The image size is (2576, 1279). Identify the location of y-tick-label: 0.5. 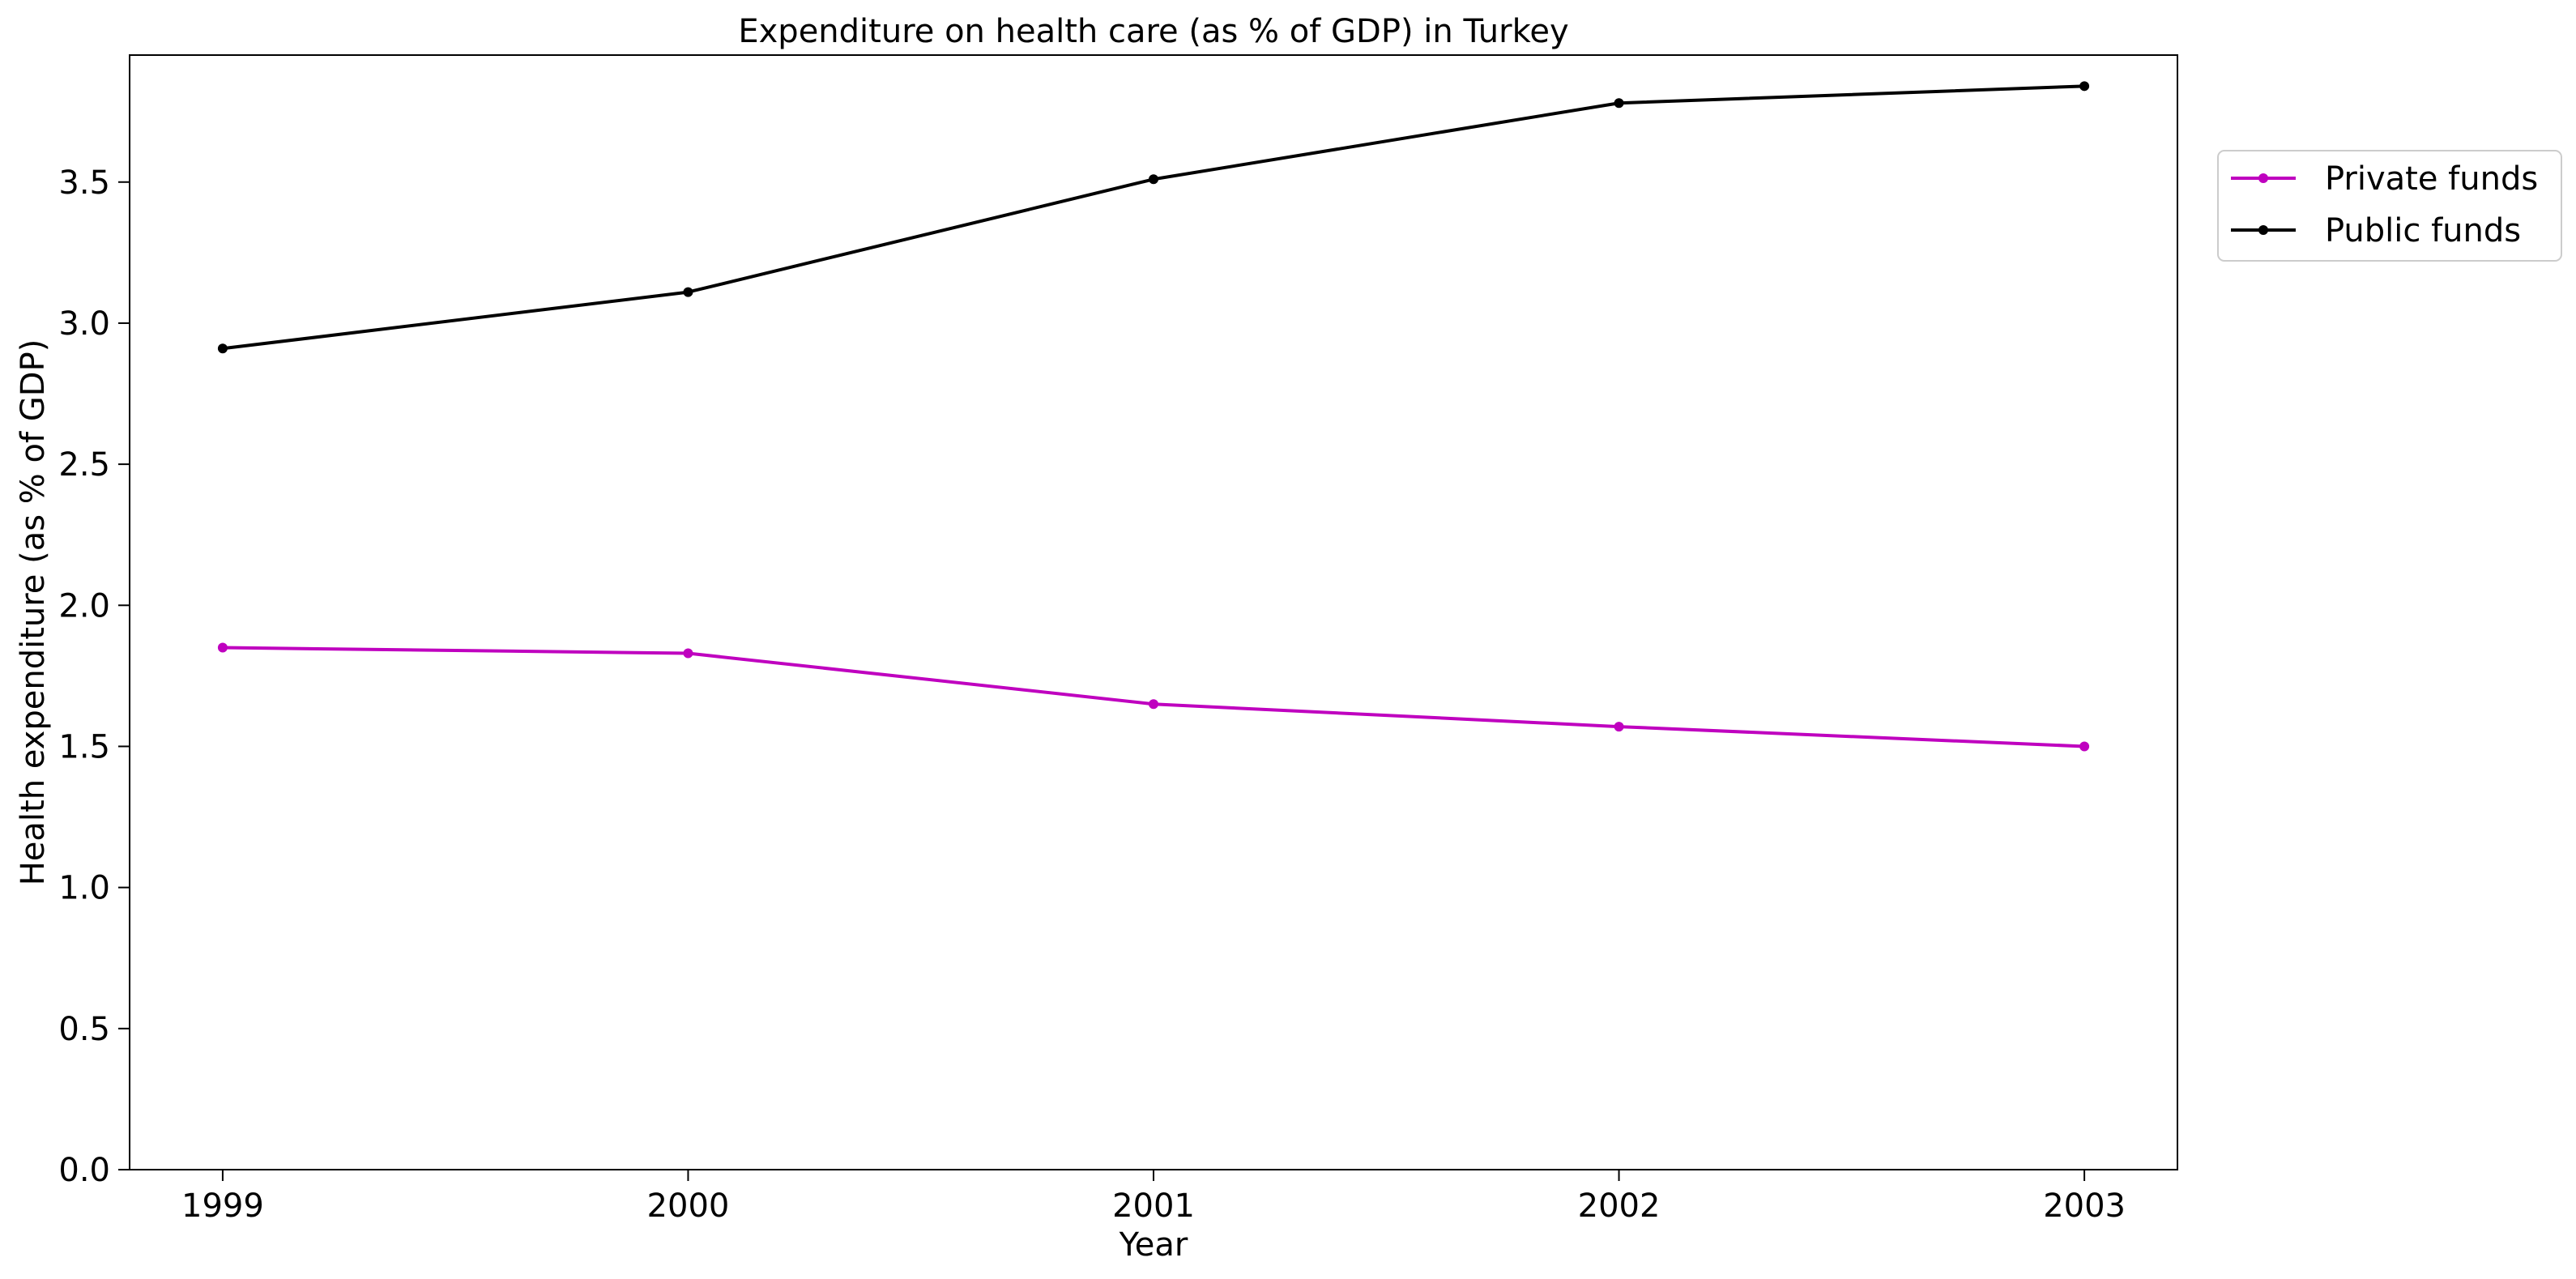
(84, 1029).